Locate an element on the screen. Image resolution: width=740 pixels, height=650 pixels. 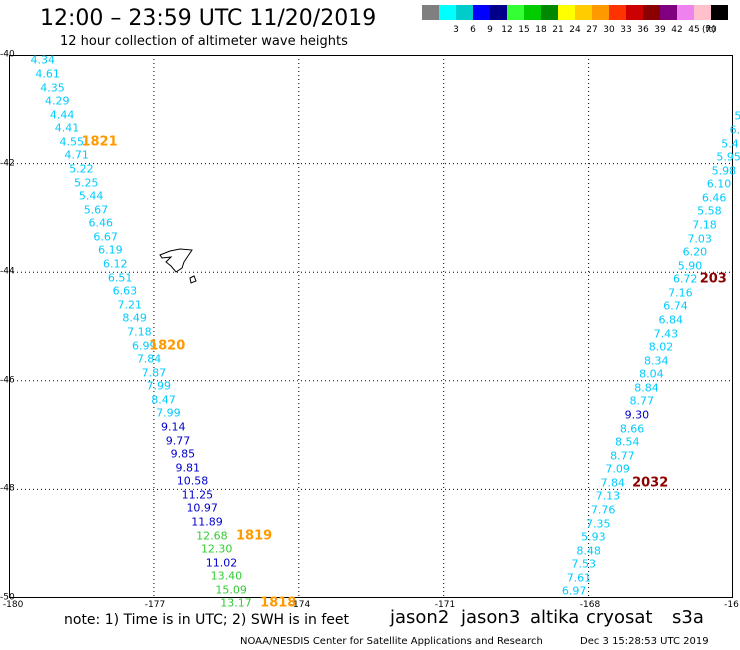
wave-height-value: 5.41 is located at coordinates (730, 143).